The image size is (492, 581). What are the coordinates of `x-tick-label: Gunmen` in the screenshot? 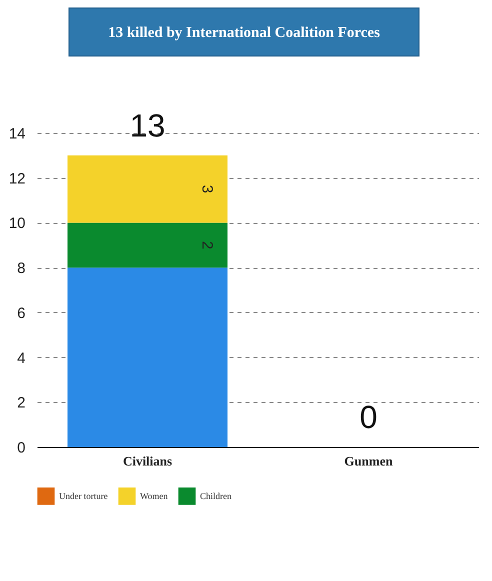 It's located at (369, 461).